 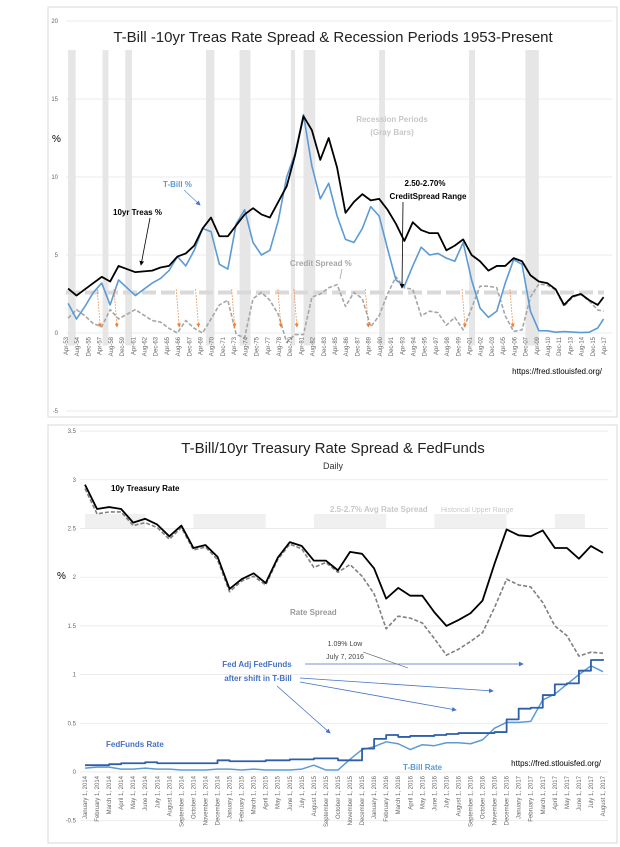 What do you see at coordinates (267, 792) in the screenshot?
I see `x-tick-label: April 1, 2015` at bounding box center [267, 792].